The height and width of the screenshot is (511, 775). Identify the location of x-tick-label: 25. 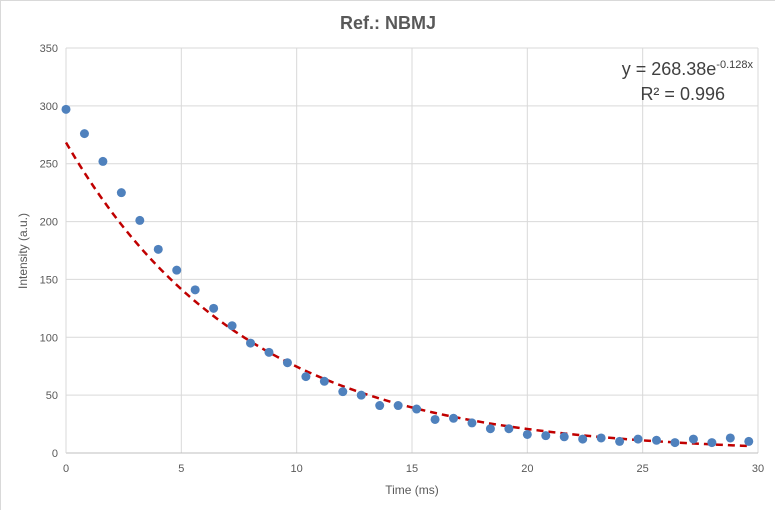
(643, 469).